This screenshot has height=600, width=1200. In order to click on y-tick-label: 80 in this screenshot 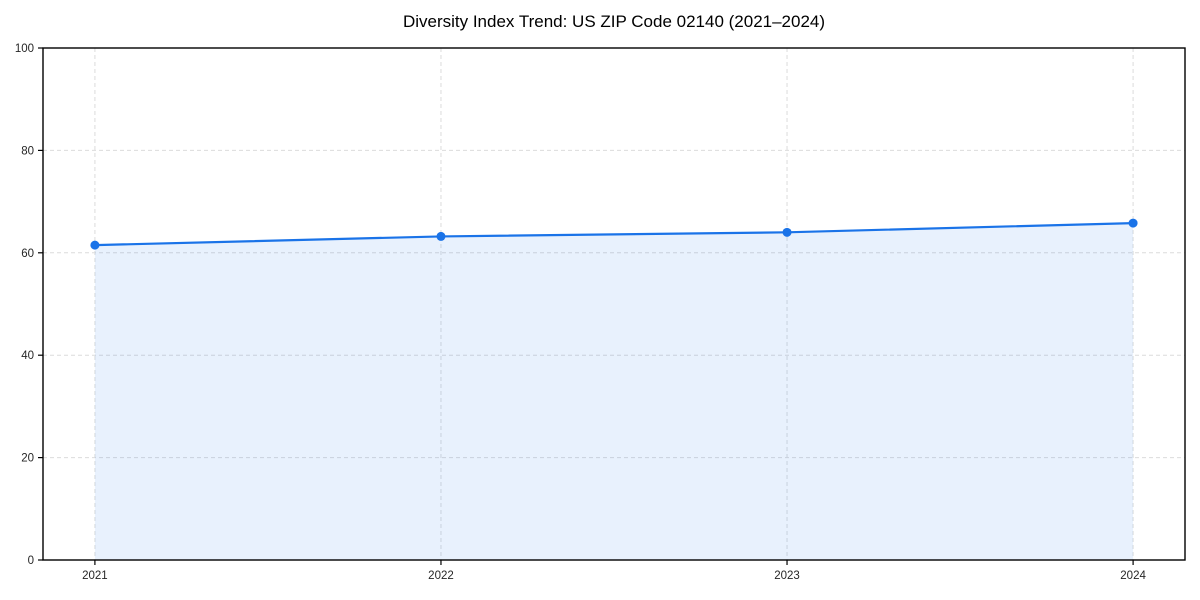, I will do `click(27, 151)`.